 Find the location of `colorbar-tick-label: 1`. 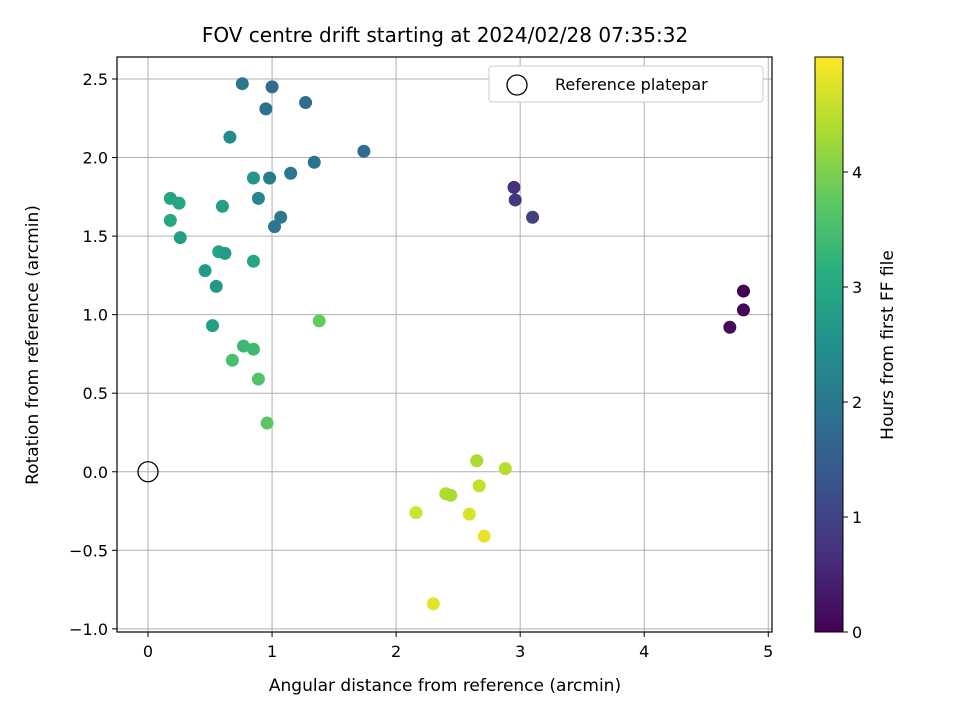

colorbar-tick-label: 1 is located at coordinates (857, 517).